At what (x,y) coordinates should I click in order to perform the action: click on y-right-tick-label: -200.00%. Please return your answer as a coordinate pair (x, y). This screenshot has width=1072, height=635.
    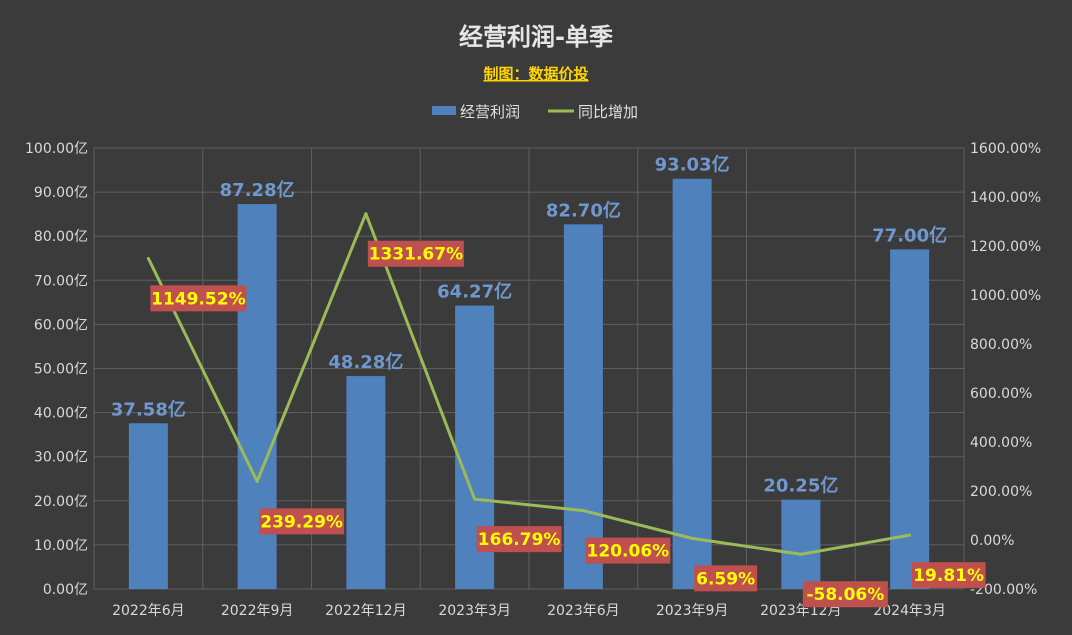
    Looking at the image, I should click on (1003, 590).